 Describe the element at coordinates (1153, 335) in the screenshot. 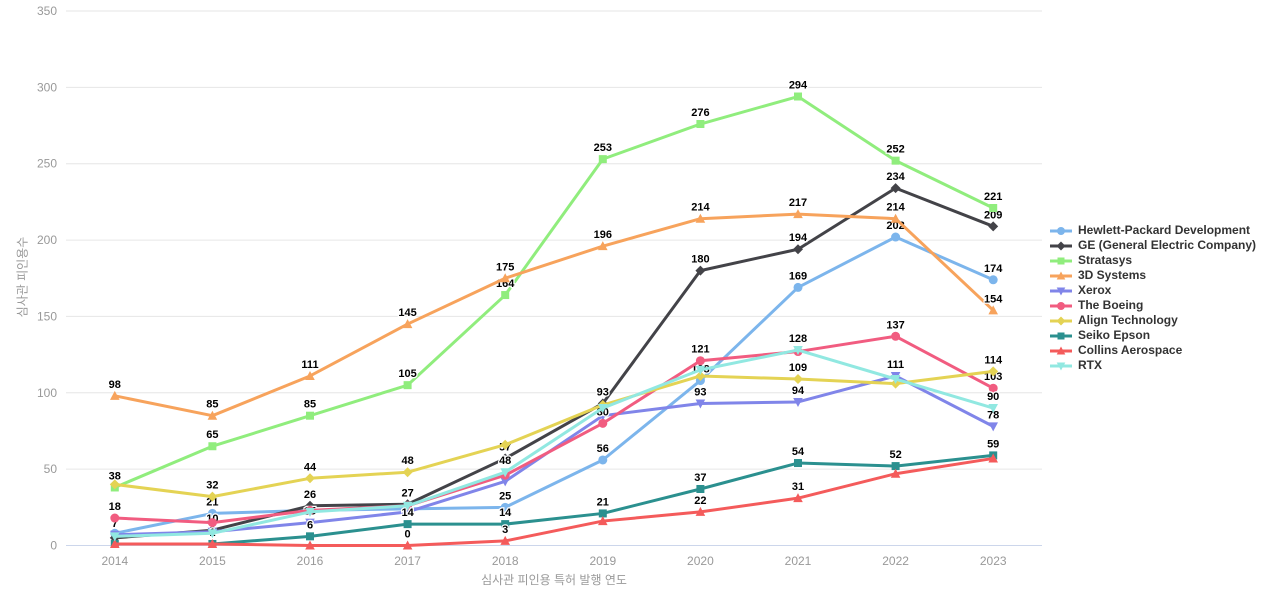

I see `legend-item-seiko-epson: Seiko Epson` at that location.